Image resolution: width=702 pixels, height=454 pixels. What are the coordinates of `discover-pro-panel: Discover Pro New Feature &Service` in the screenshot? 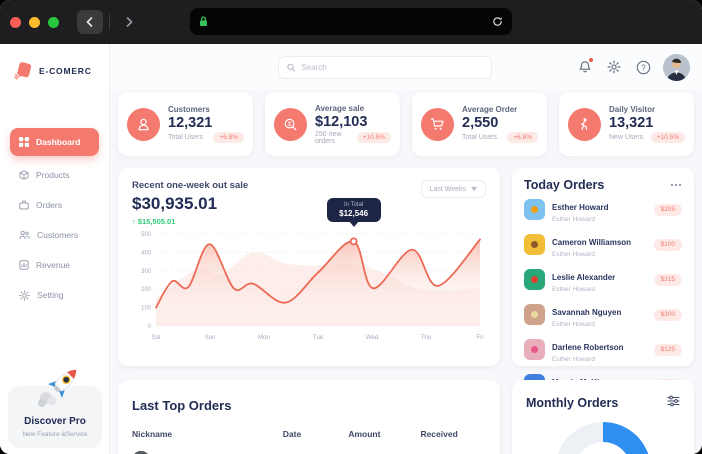 It's located at (55, 408).